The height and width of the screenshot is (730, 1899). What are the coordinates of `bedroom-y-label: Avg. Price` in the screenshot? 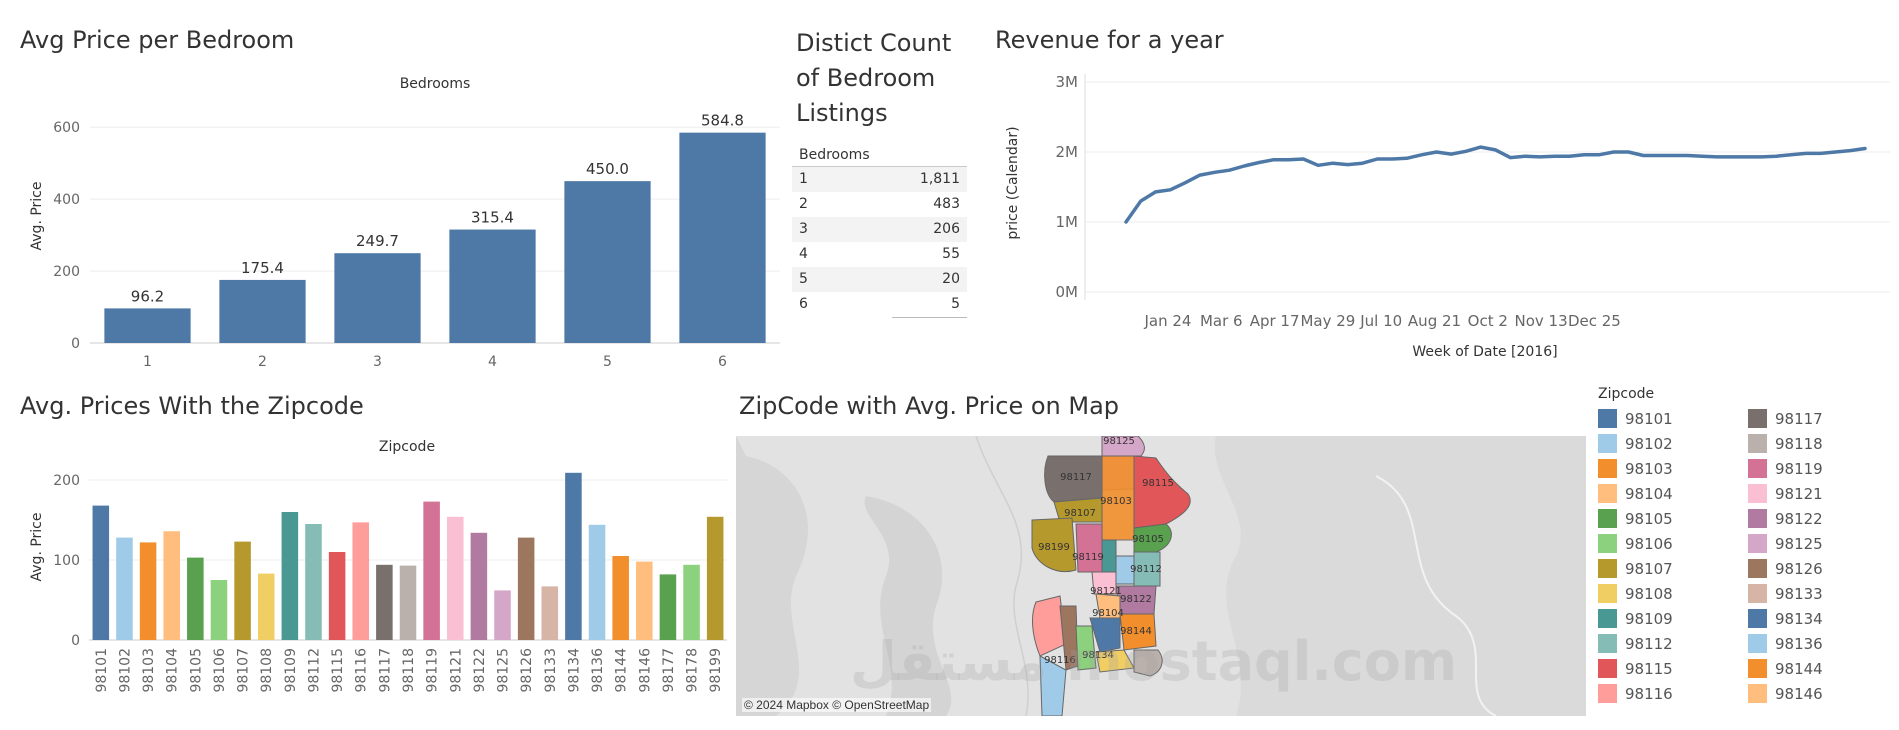 It's located at (37, 216).